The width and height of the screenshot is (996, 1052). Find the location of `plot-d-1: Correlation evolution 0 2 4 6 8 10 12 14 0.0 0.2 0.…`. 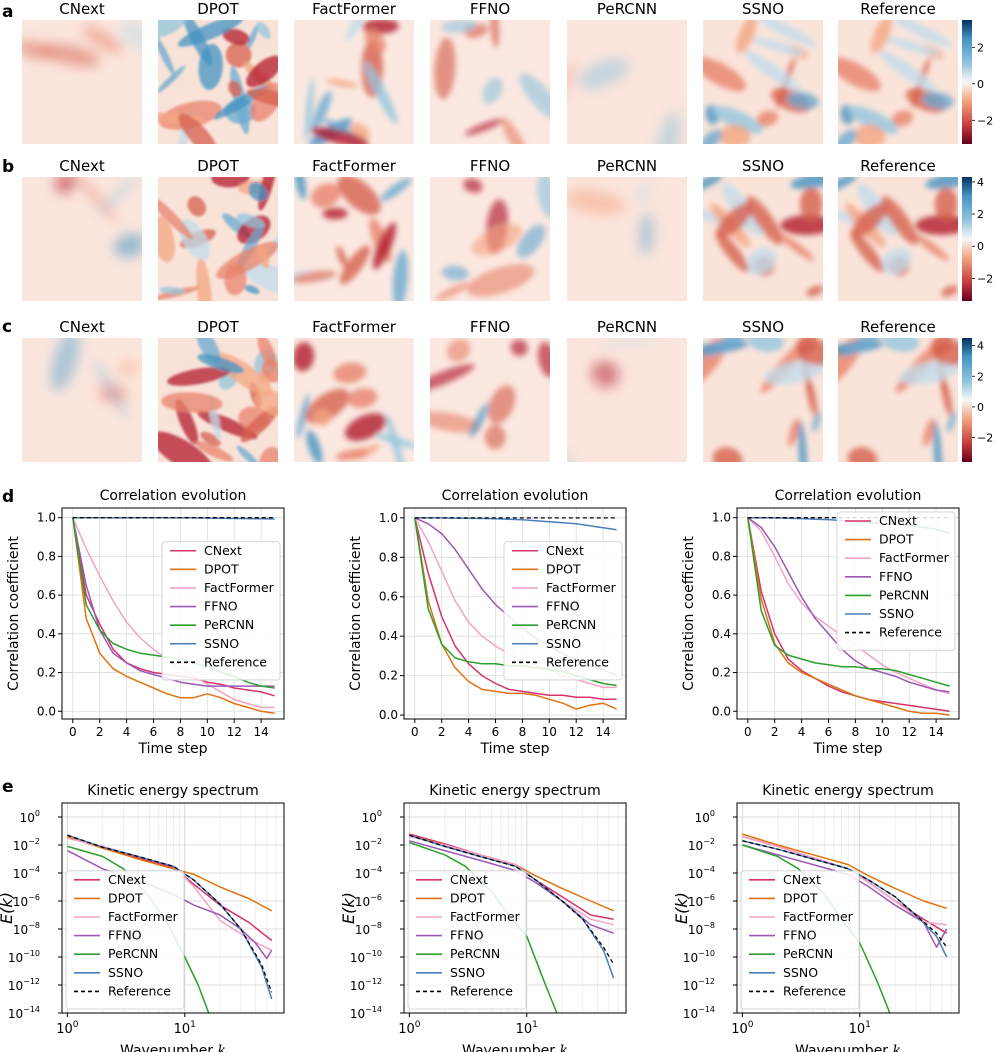

plot-d-1: Correlation evolution 0 2 4 6 8 10 12 14 0.0 0.2 0.… is located at coordinates (145, 622).